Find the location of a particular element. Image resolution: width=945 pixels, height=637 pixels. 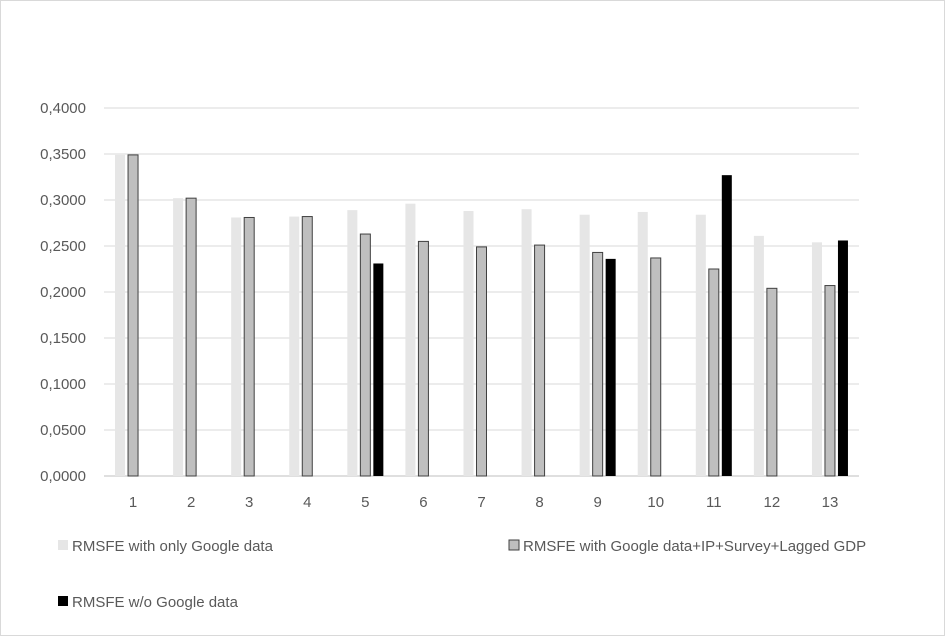

x-tick-label: 2 is located at coordinates (191, 502).